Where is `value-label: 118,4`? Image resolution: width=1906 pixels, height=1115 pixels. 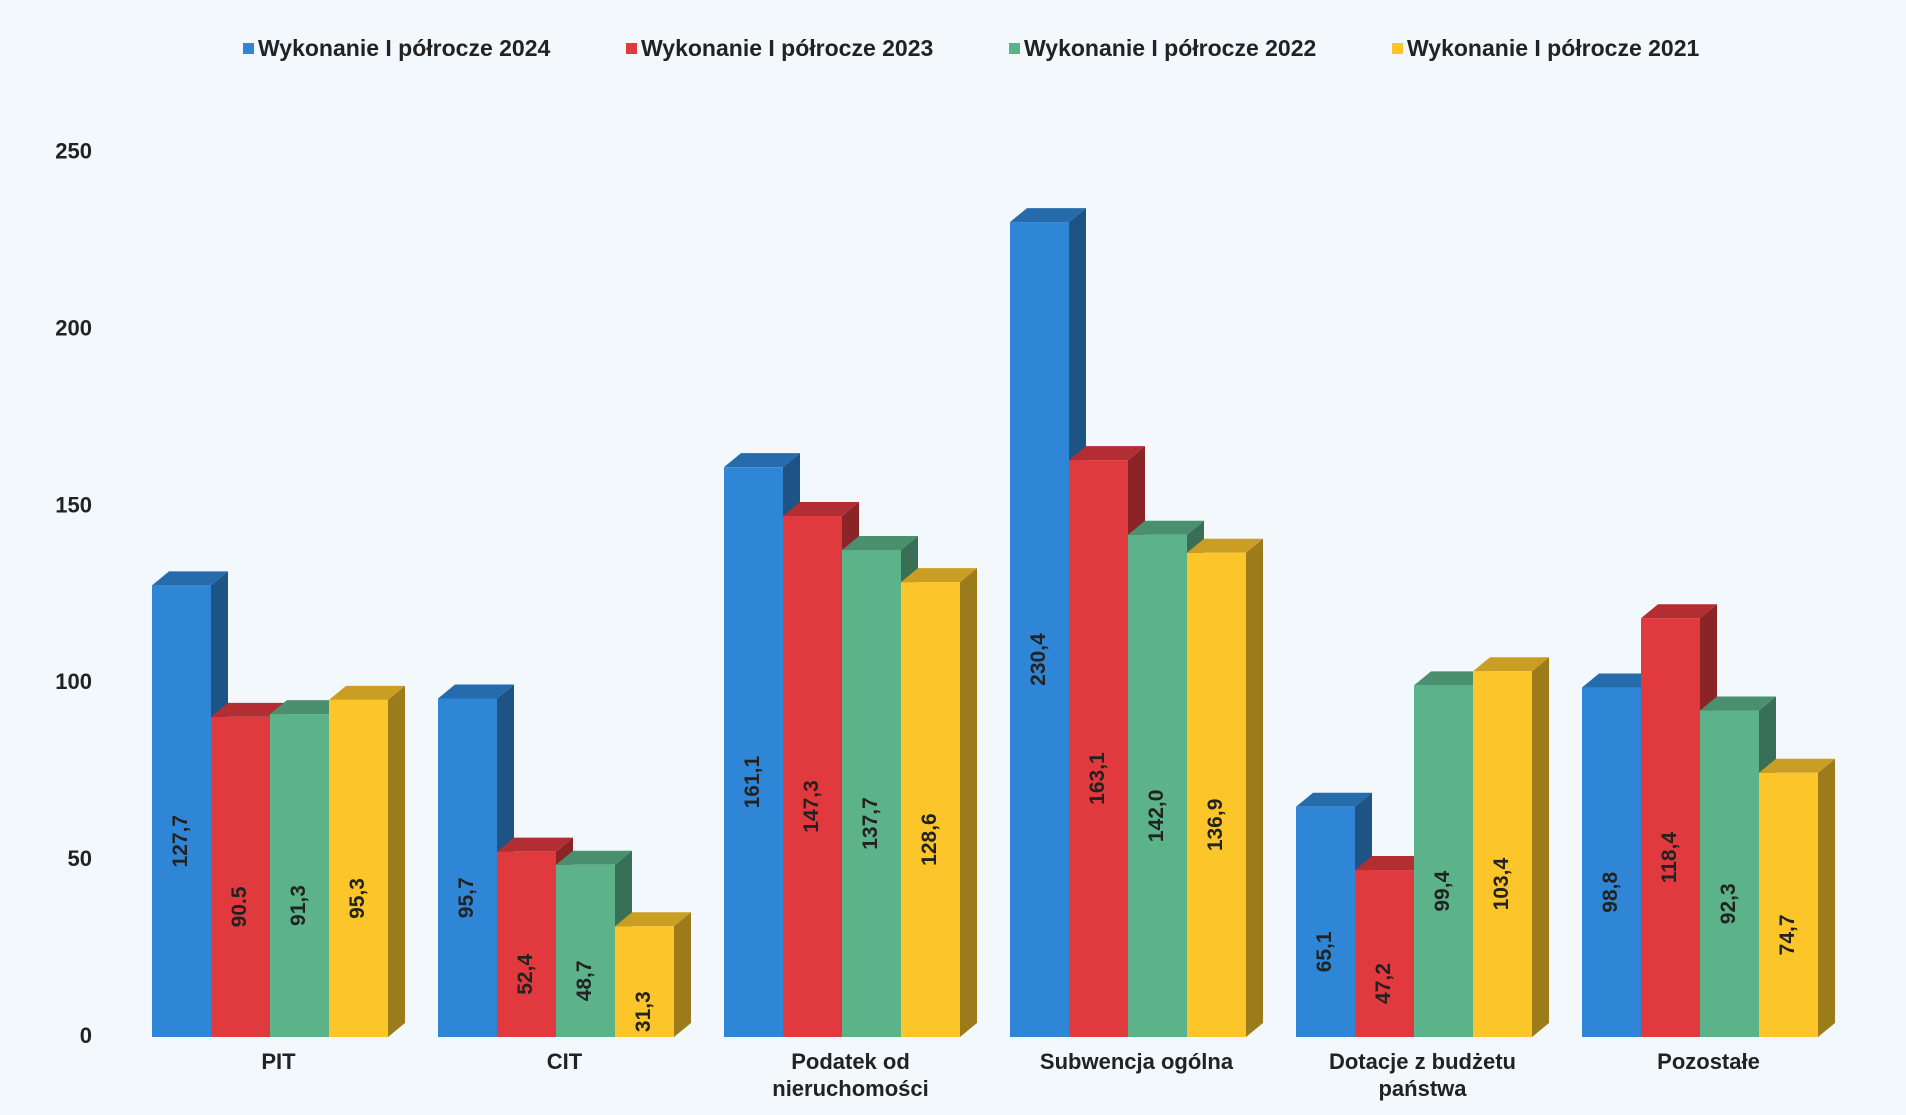 value-label: 118,4 is located at coordinates (1669, 858).